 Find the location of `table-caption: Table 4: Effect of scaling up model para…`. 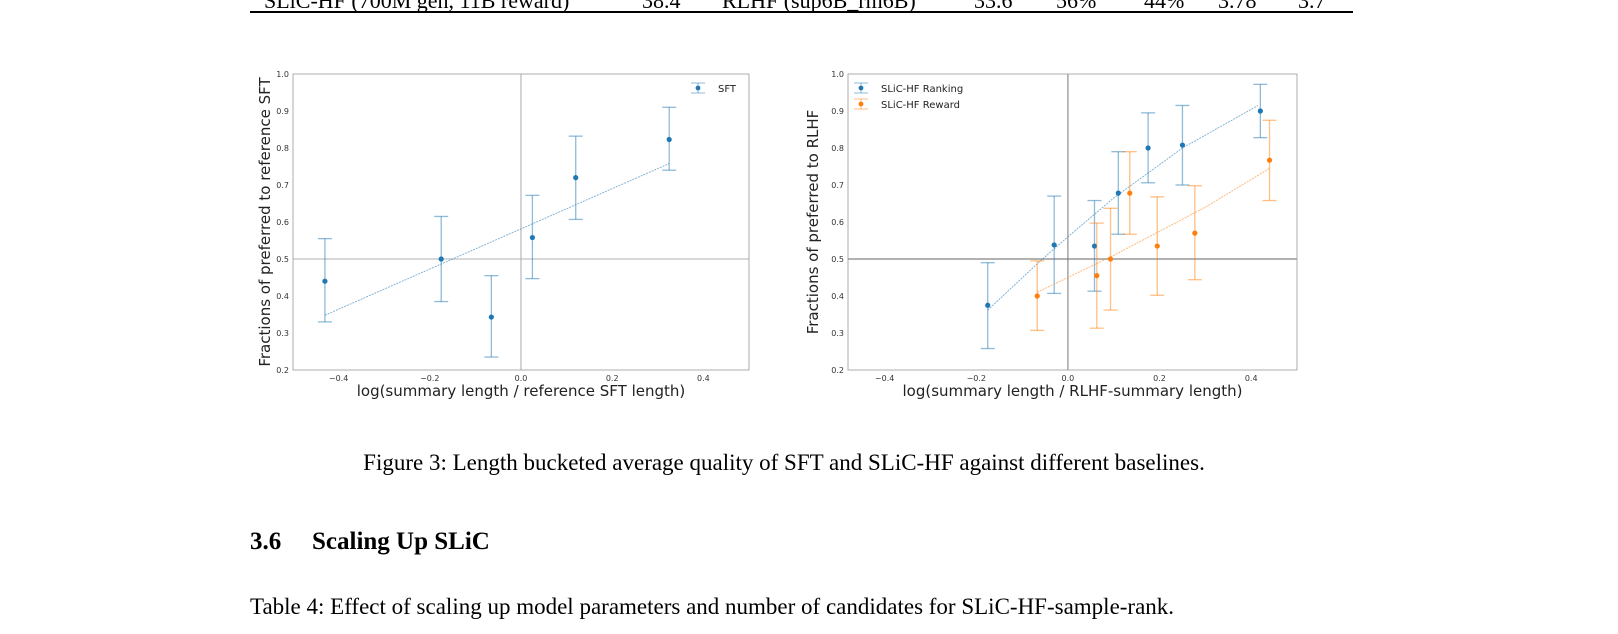

table-caption: Table 4: Effect of scaling up model para… is located at coordinates (712, 606).